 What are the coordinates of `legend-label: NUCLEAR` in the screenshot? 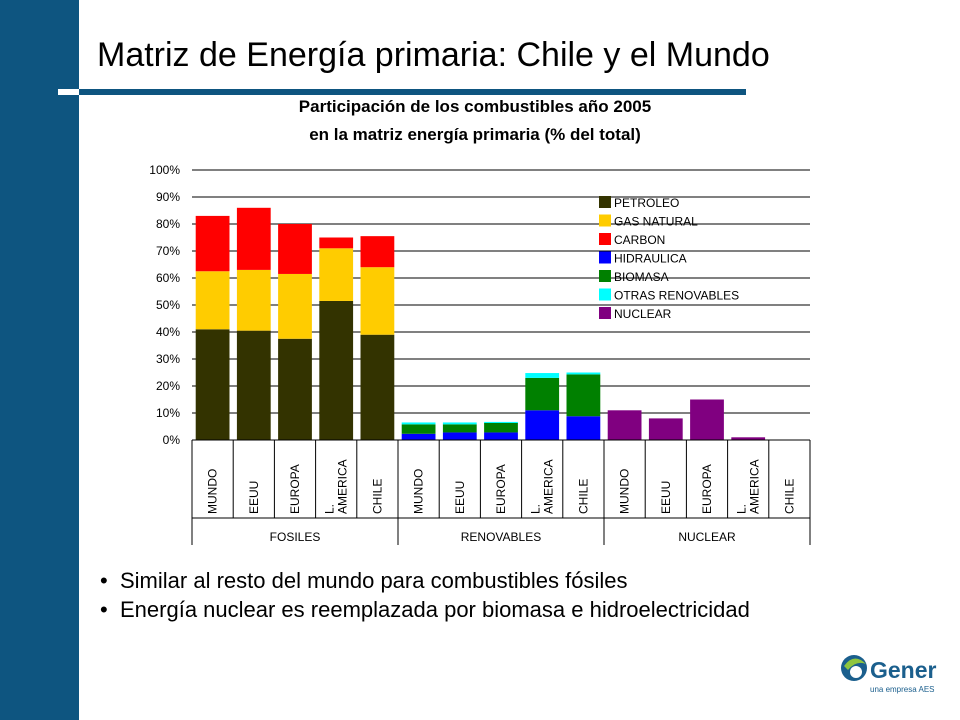 It's located at (643, 314).